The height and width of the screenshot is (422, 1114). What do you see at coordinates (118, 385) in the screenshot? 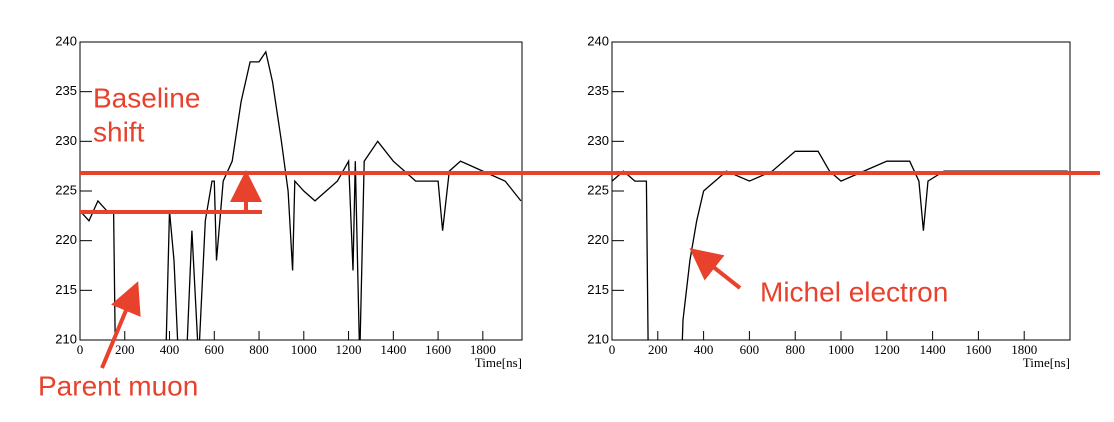
I see `annotation: Parent muon` at bounding box center [118, 385].